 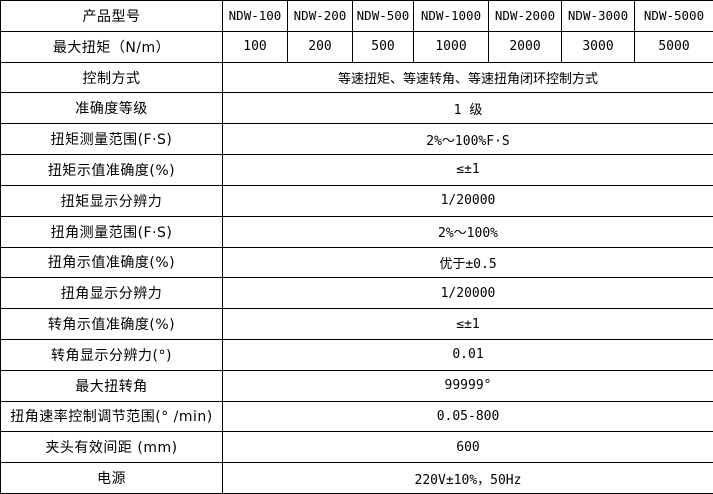 What do you see at coordinates (255, 16) in the screenshot?
I see `model-cell: NDW-100` at bounding box center [255, 16].